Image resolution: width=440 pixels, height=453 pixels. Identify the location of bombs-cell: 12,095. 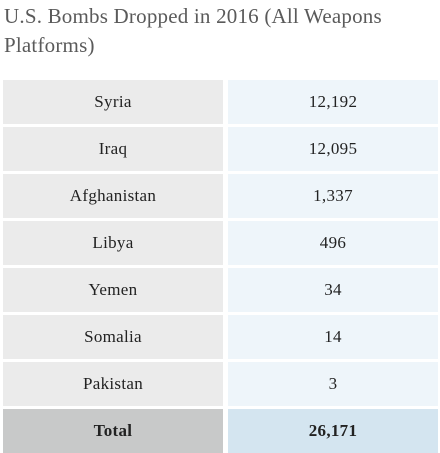
(333, 149).